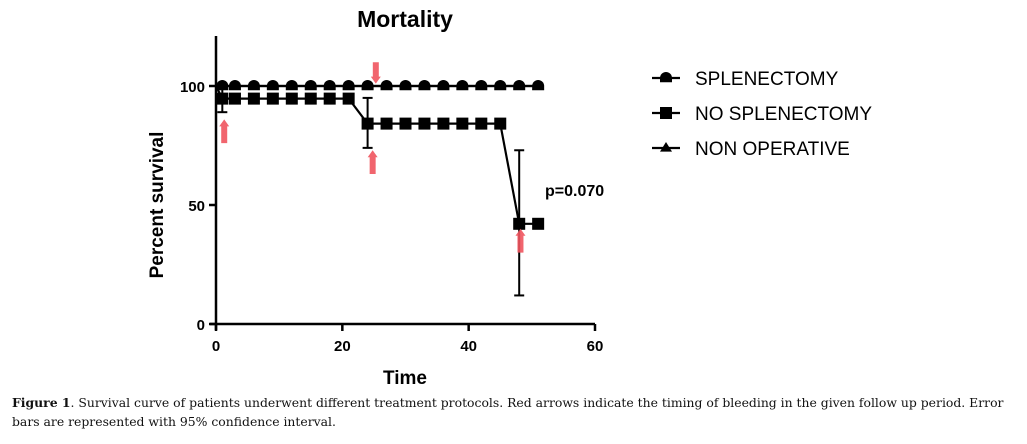 This screenshot has height=444, width=1027. I want to click on x-tick-label: 40, so click(468, 346).